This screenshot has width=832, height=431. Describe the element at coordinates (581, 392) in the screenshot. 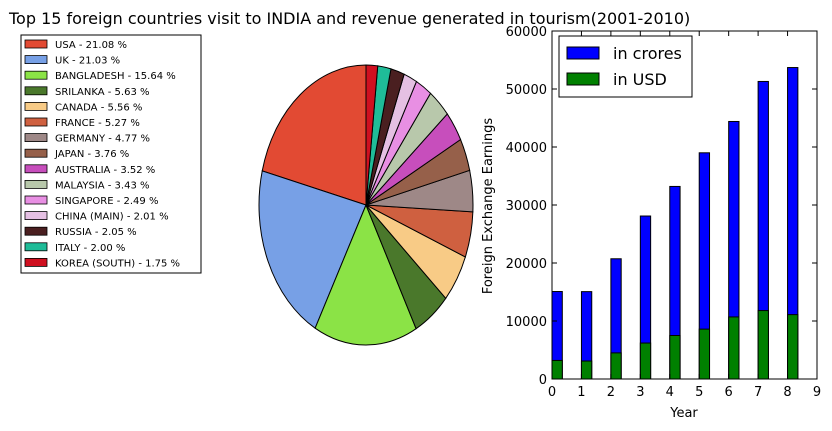

I see `x-tick-label: 1` at that location.